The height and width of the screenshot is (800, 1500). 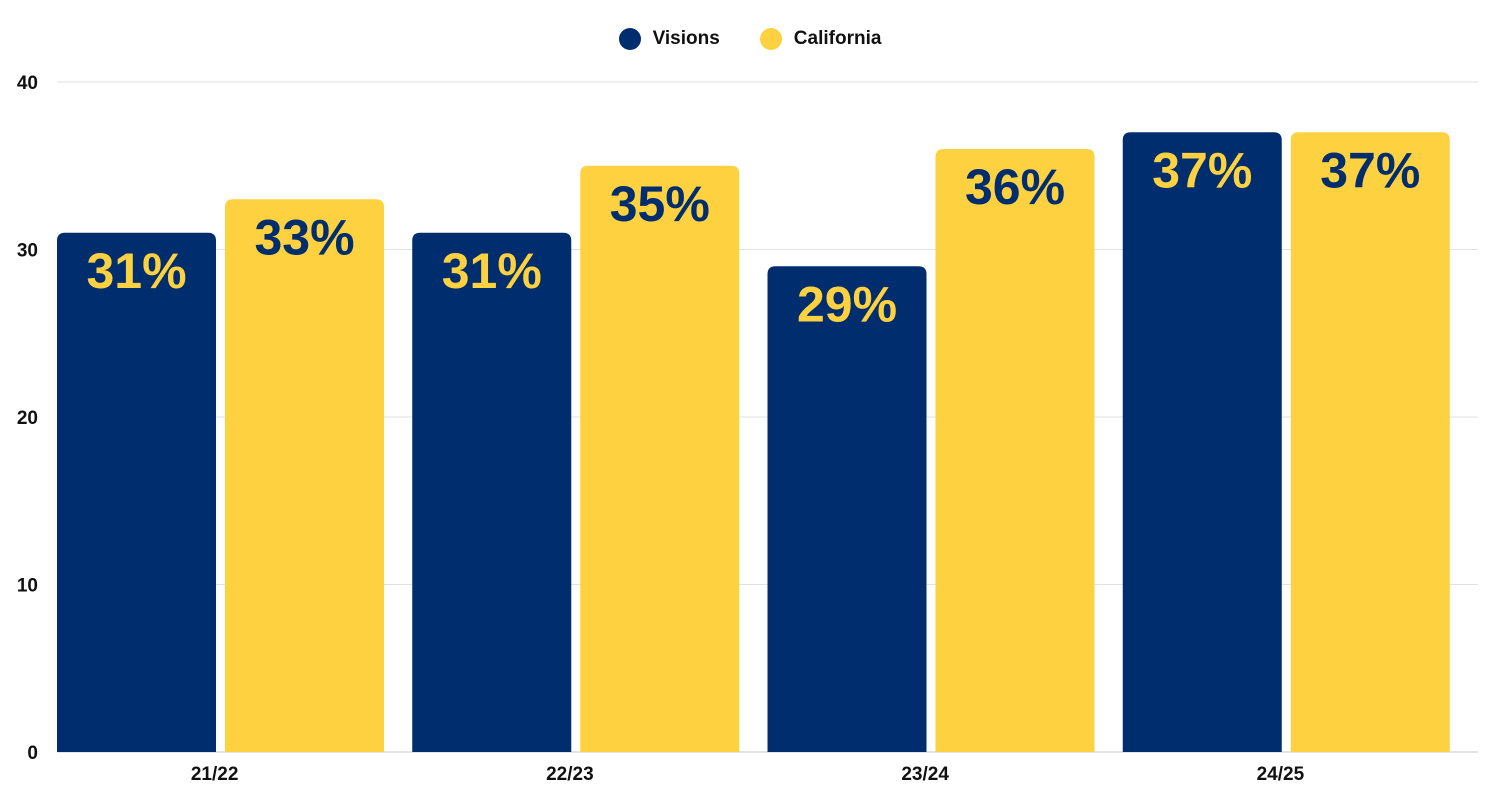 I want to click on data-label-visions-21-22: 31%, so click(x=136, y=271).